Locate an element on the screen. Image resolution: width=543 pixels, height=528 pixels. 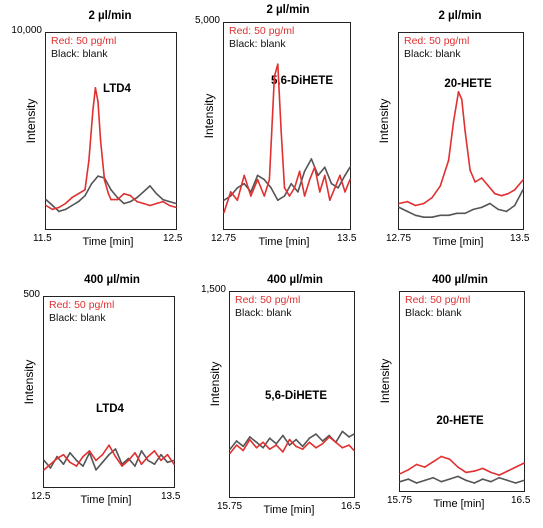
x-tick-label: 12.5 is located at coordinates (41, 496).